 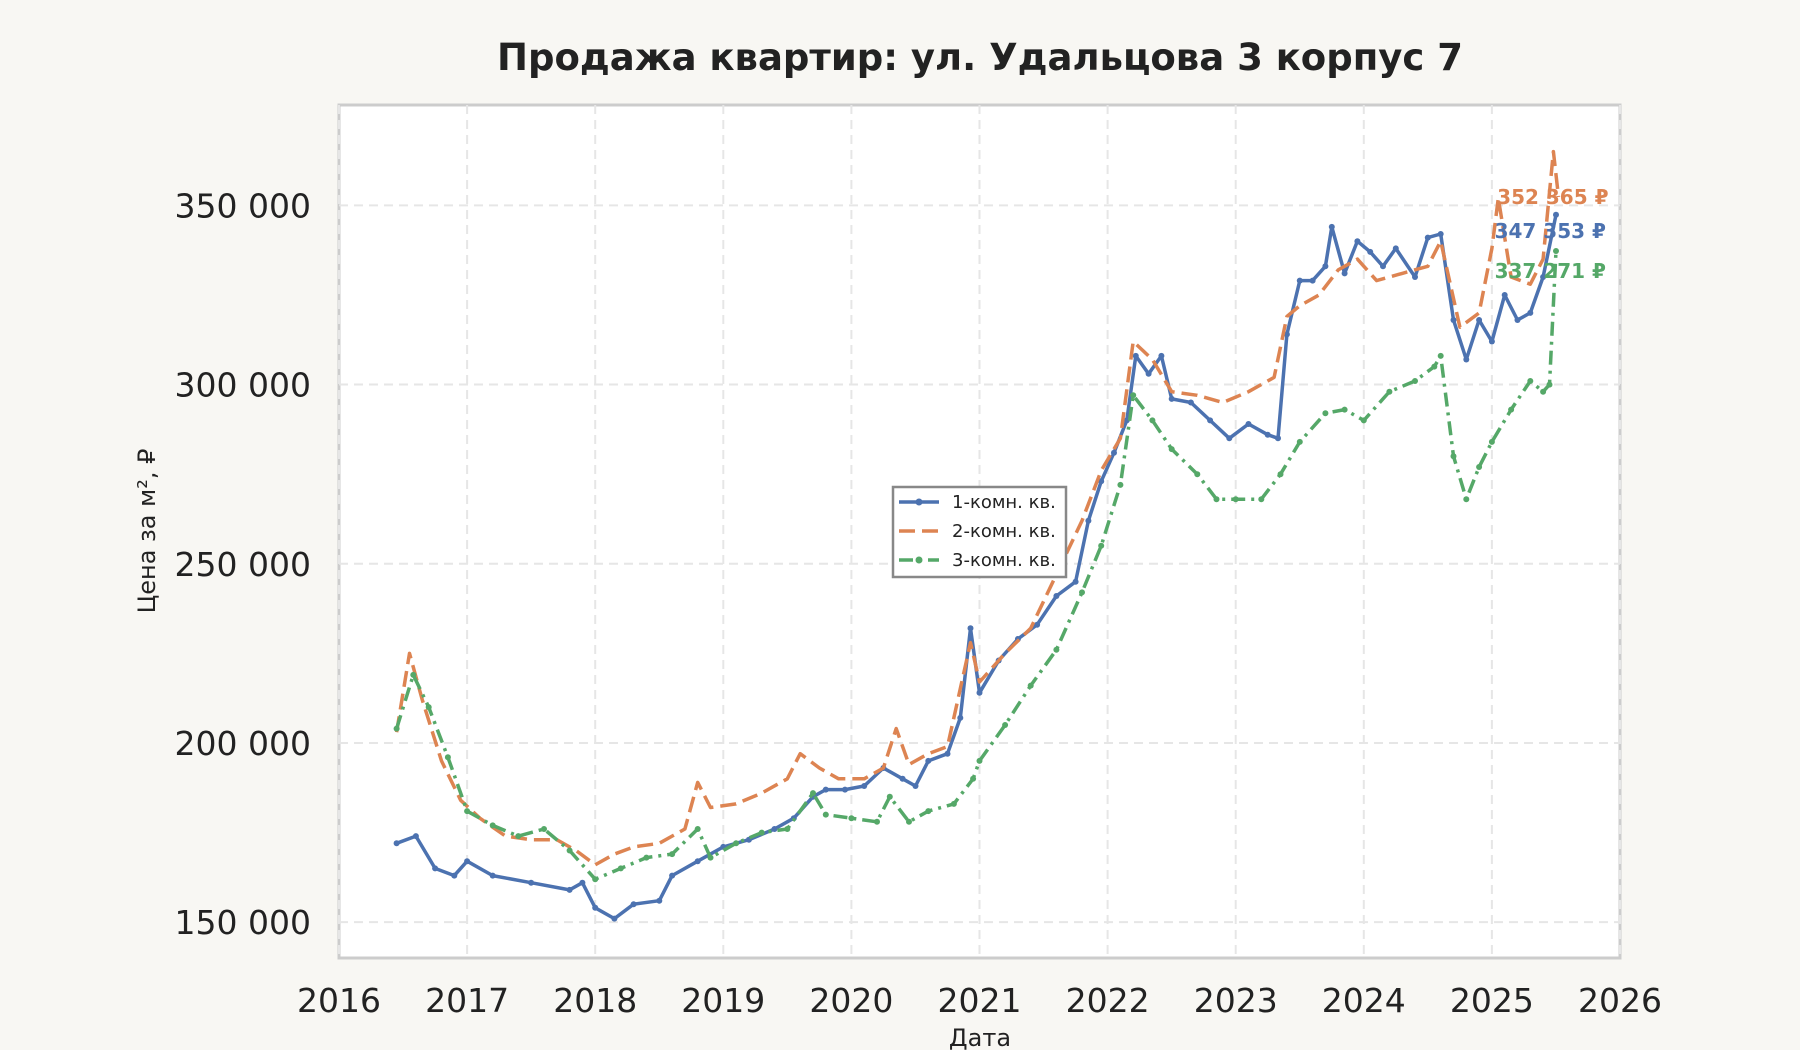 What do you see at coordinates (243, 922) in the screenshot?
I see `y-tick-label: 150 000` at bounding box center [243, 922].